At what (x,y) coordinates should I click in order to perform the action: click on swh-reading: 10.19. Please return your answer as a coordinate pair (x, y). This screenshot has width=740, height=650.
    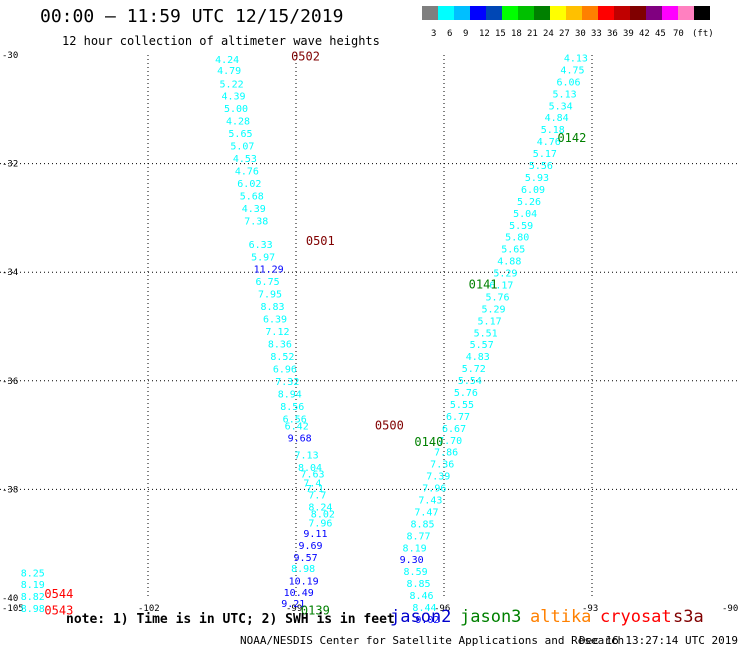
    Looking at the image, I should click on (304, 581).